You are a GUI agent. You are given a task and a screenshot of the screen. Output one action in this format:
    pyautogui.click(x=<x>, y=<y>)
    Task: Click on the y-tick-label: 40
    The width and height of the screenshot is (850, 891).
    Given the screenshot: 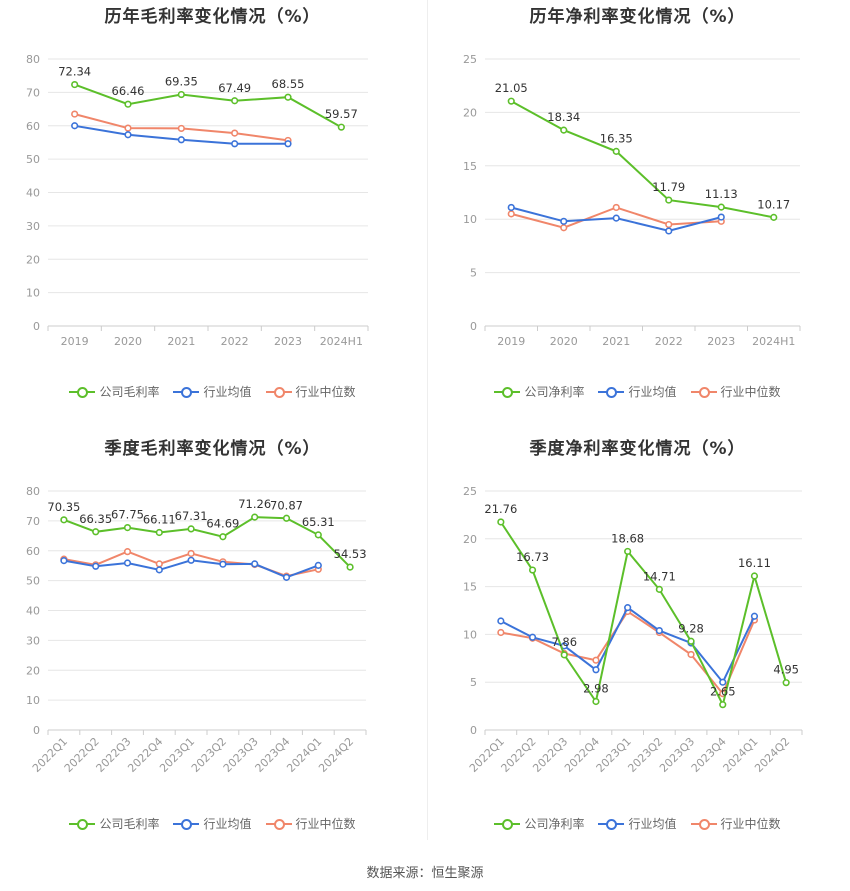 What is the action you would take?
    pyautogui.click(x=33, y=193)
    